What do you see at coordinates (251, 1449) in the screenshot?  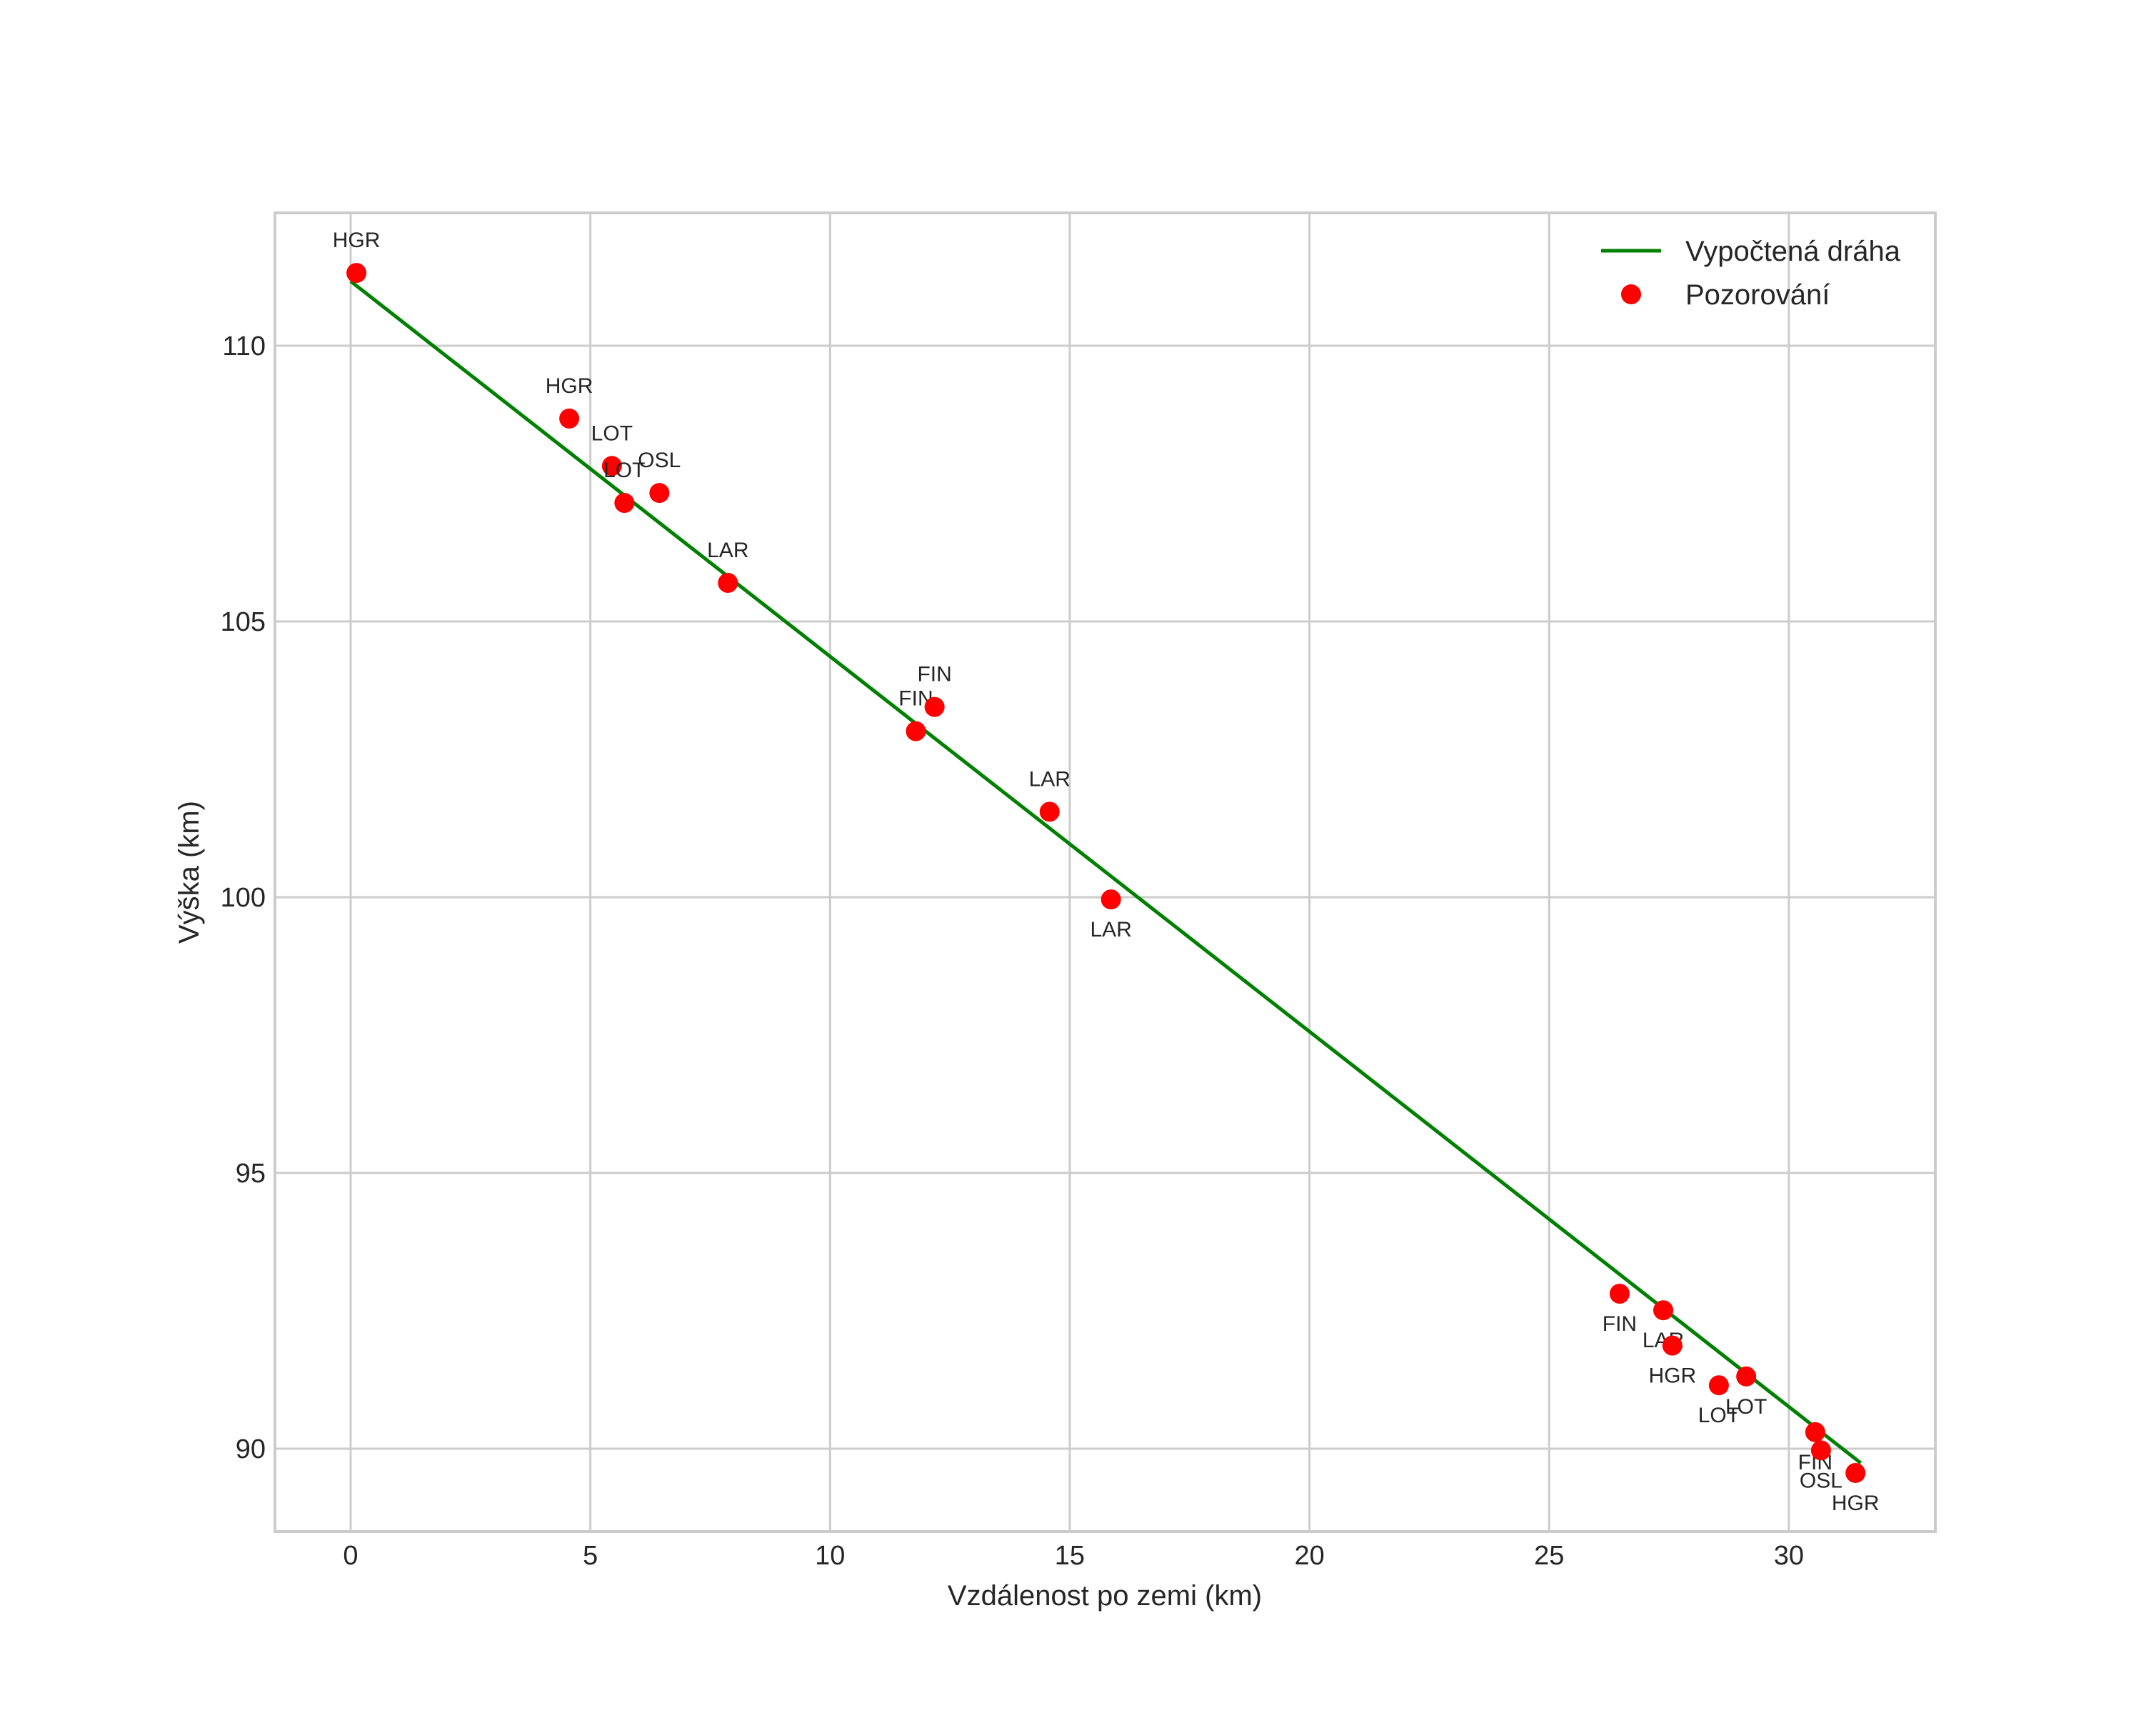 I see `y-tick-label: 90` at bounding box center [251, 1449].